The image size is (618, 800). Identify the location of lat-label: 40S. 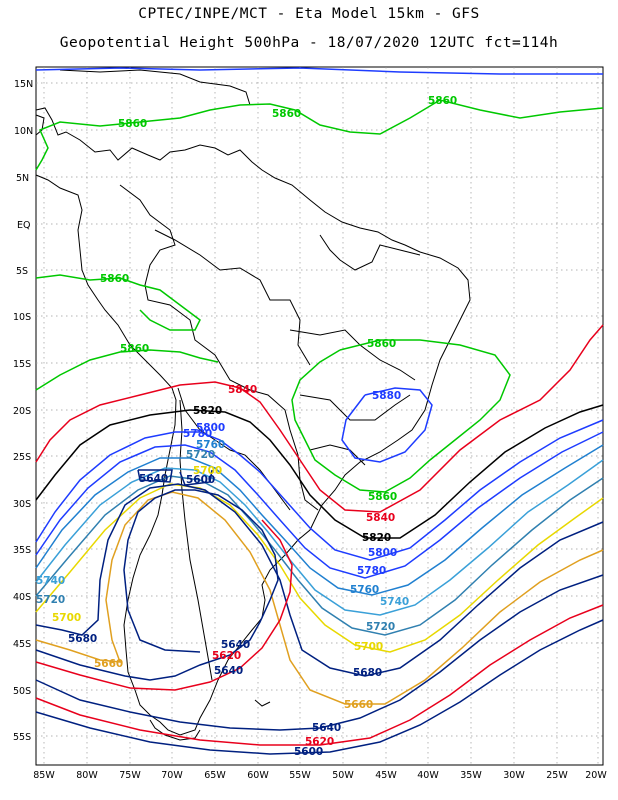
(22, 597).